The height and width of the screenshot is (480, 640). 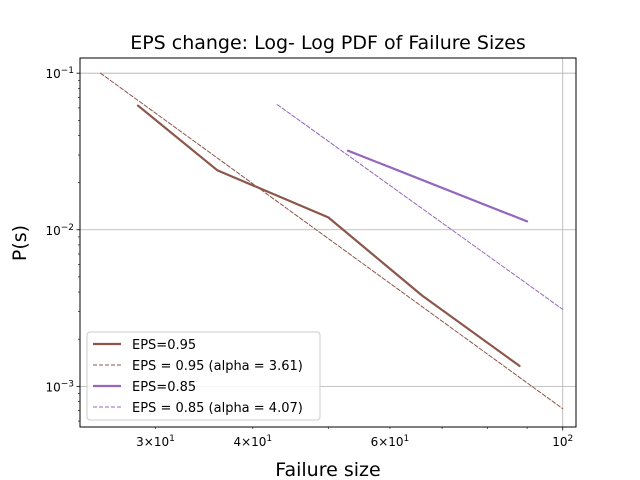 What do you see at coordinates (562, 441) in the screenshot?
I see `x-tick-label: 102` at bounding box center [562, 441].